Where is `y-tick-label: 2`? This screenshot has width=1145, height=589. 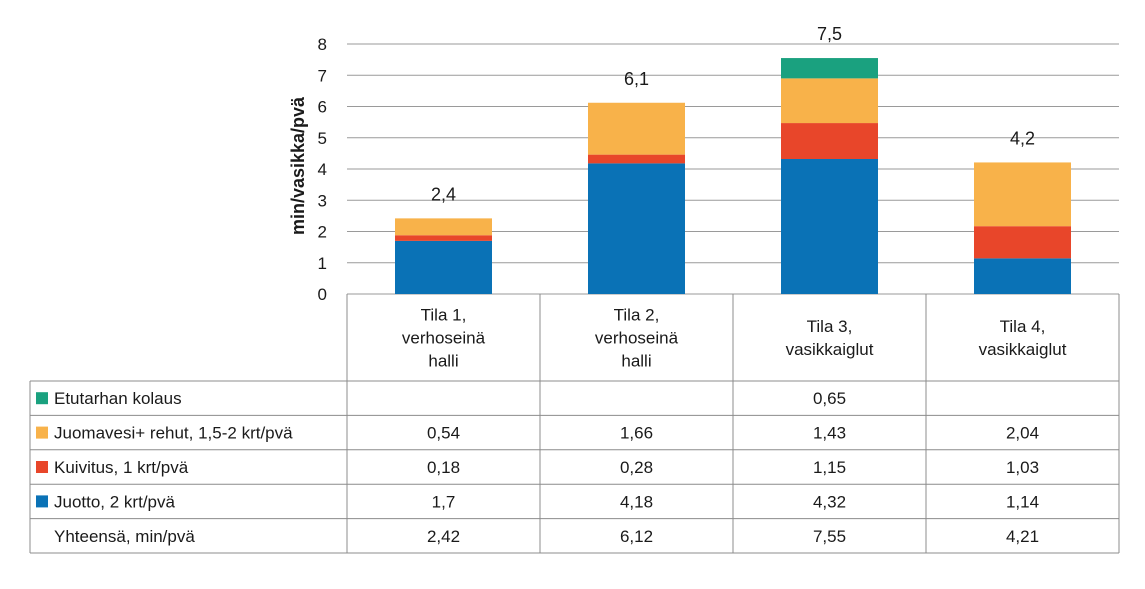
y-tick-label: 2 is located at coordinates (322, 232).